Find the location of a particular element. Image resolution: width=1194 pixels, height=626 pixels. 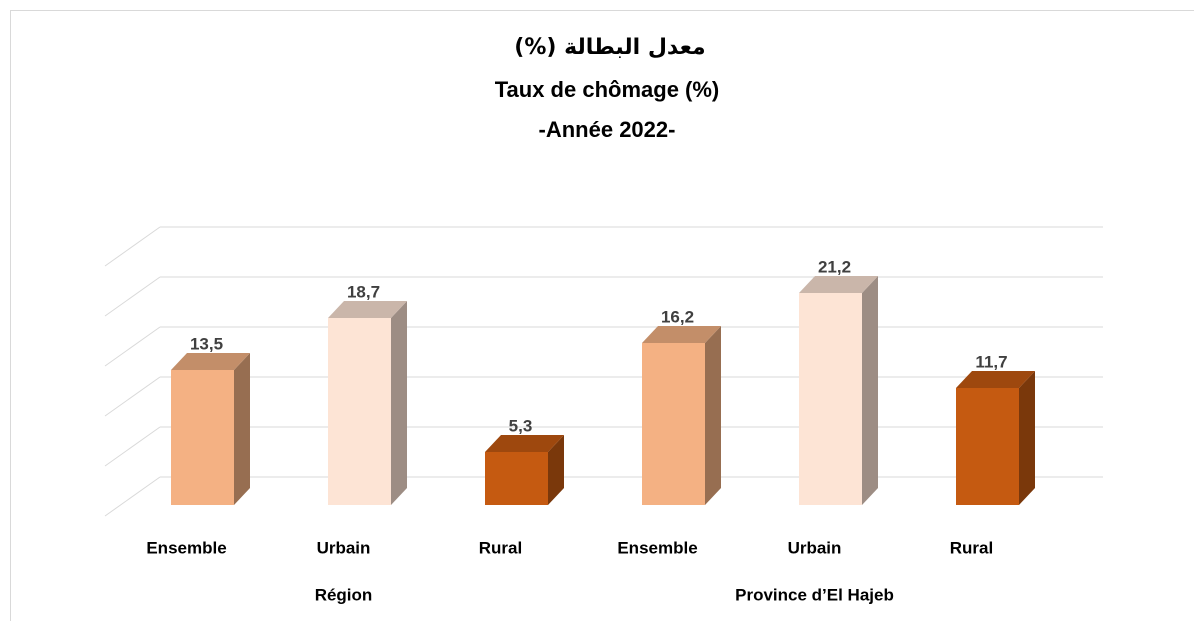

value-label: 5,3 is located at coordinates (521, 425).